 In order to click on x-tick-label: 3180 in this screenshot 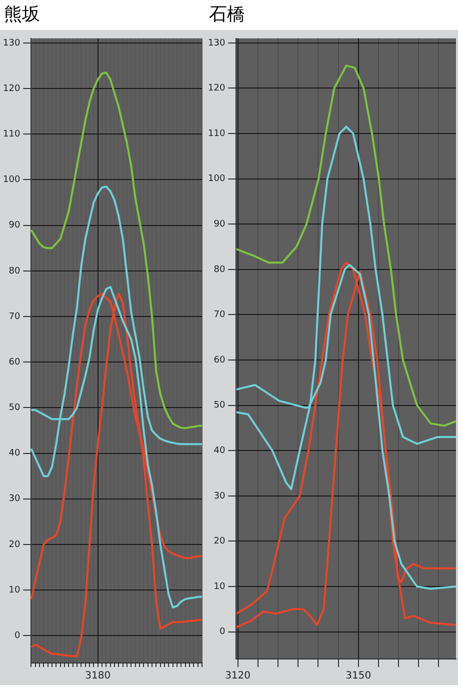, I will do `click(98, 676)`.